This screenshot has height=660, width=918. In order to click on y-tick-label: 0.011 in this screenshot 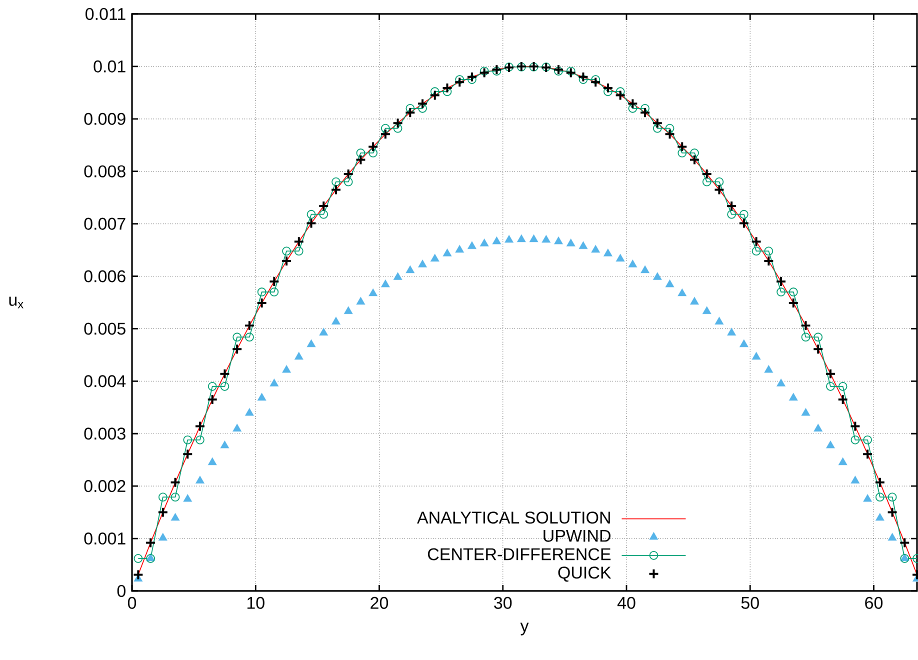, I will do `click(106, 14)`.